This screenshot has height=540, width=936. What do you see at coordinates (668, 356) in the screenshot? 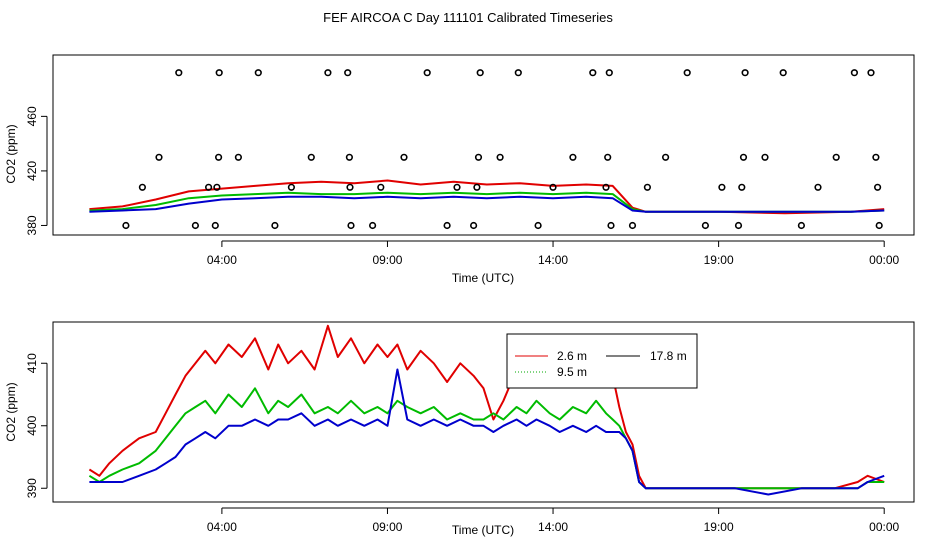
I see `legend-label-17.8m: 17.8 m` at bounding box center [668, 356].